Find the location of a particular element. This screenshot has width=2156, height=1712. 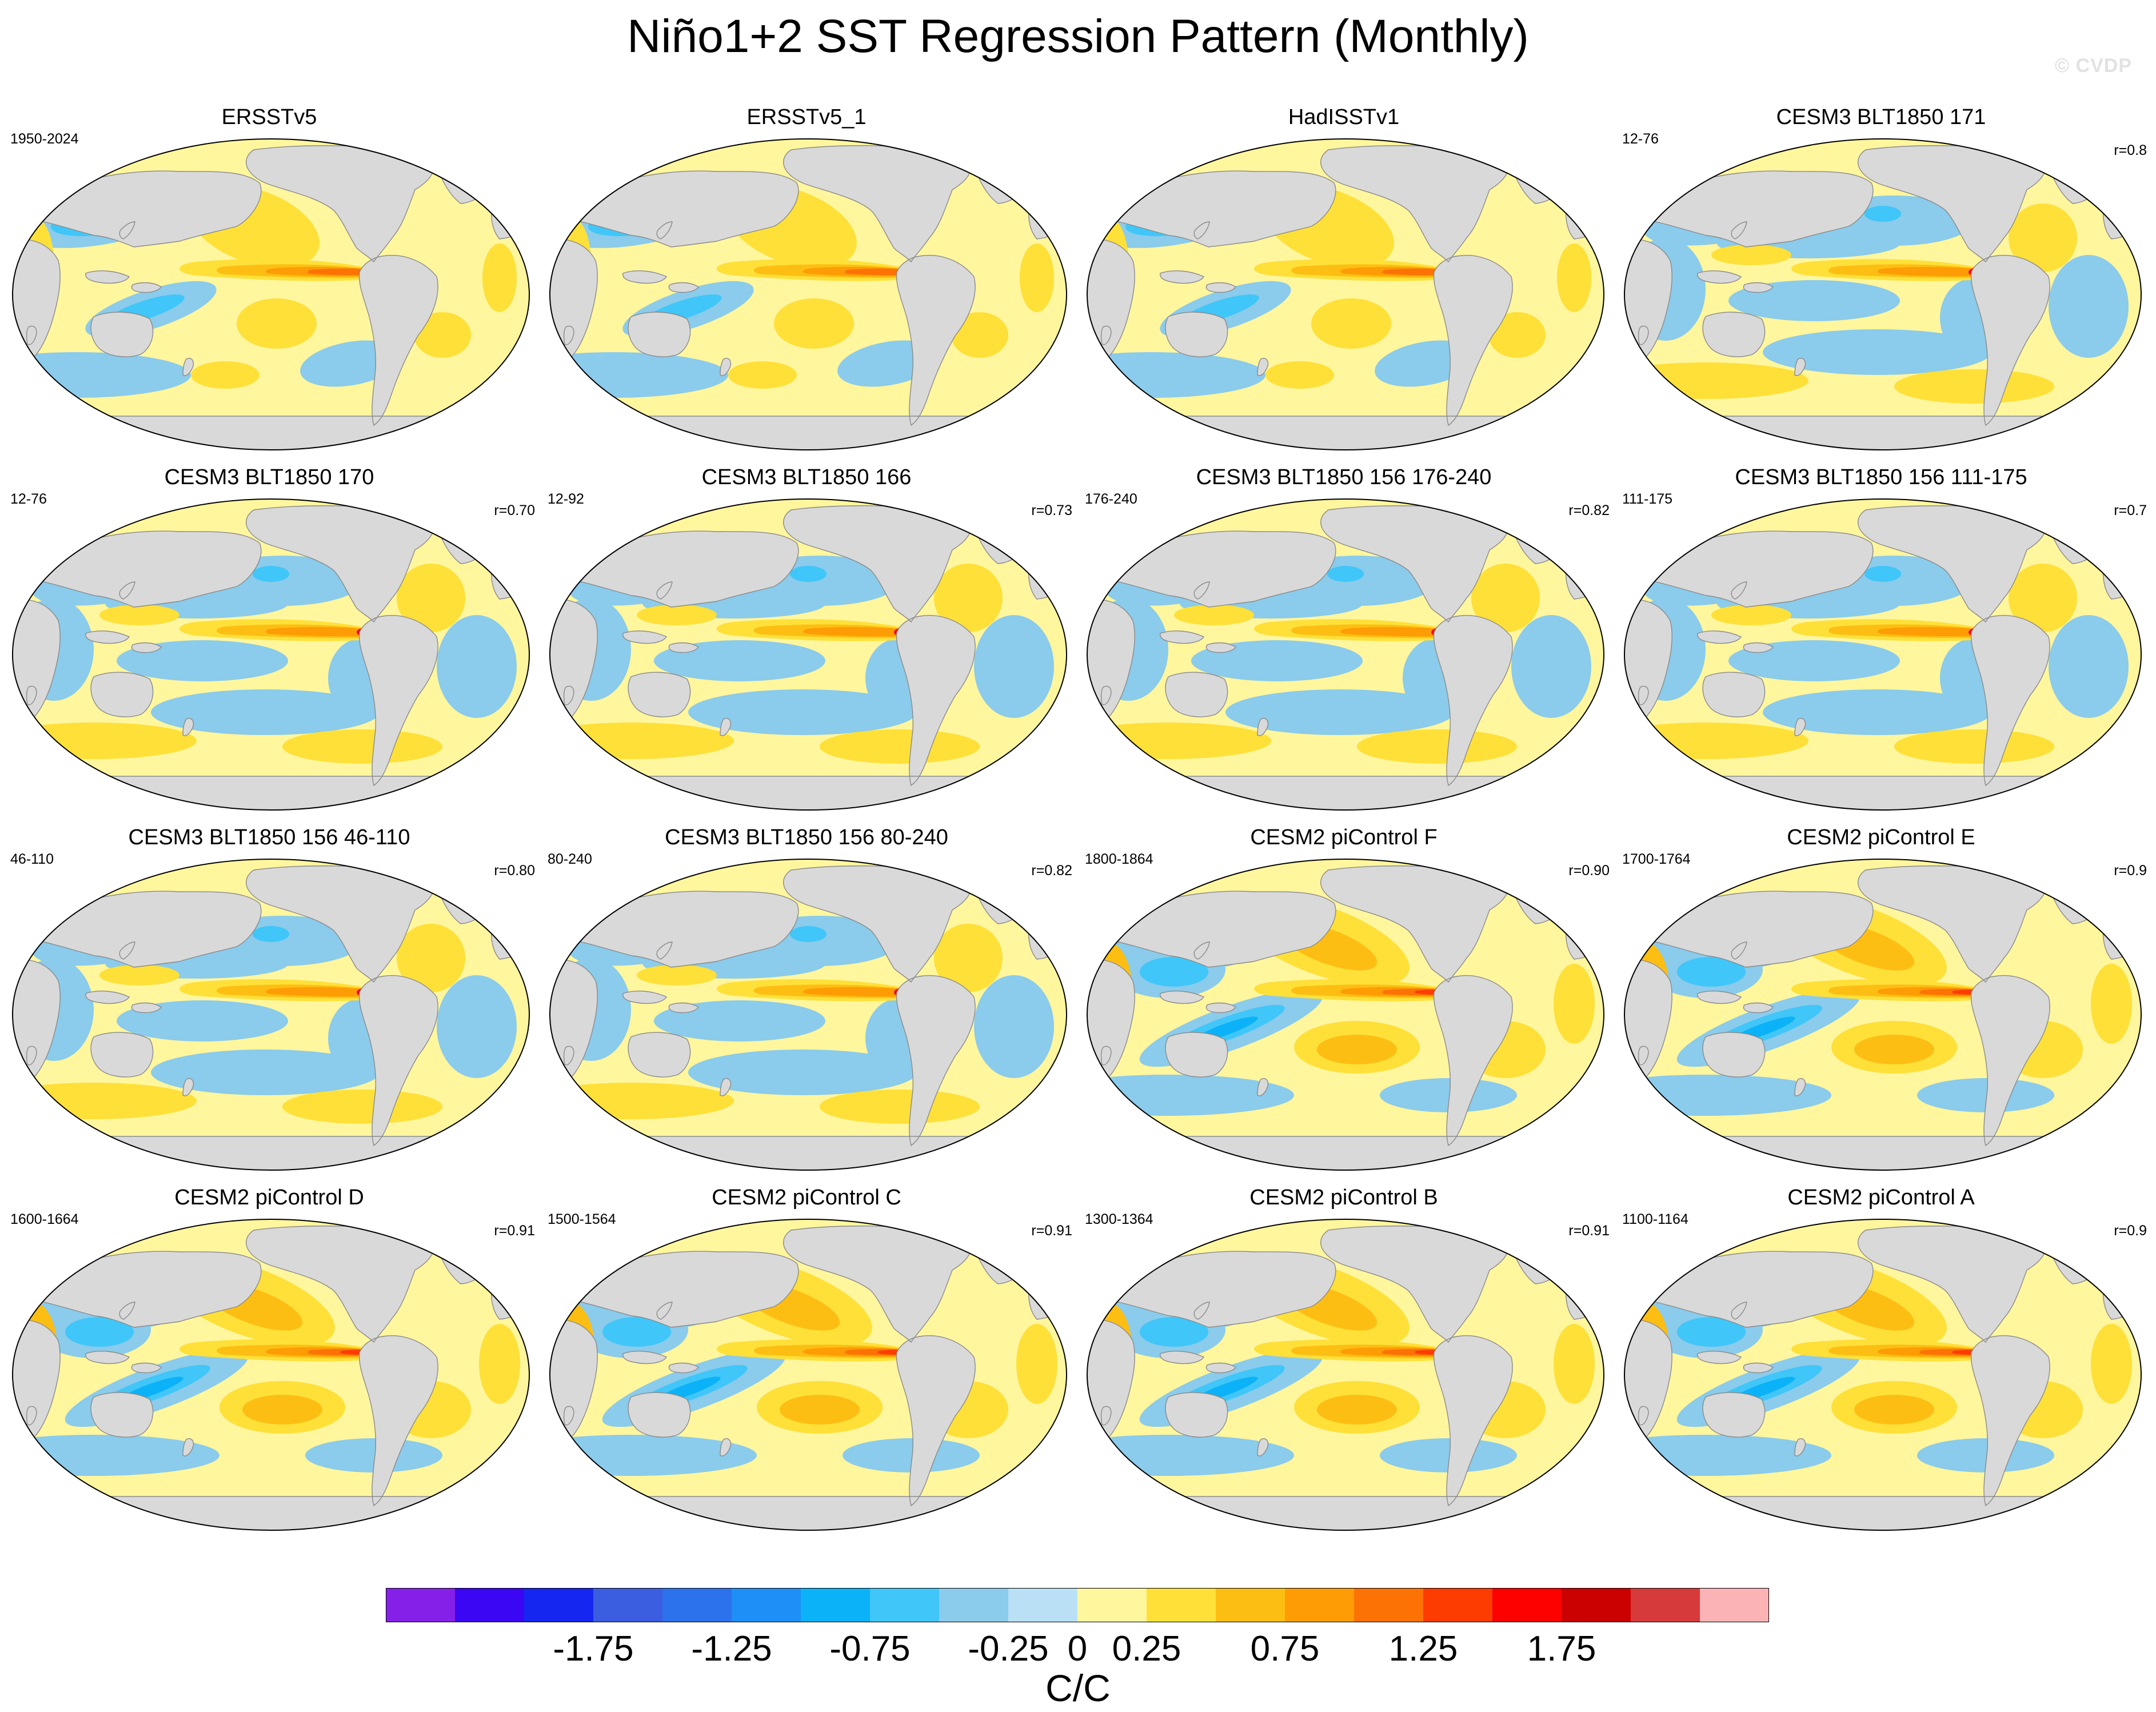

map-panel: CESM2 piControl C 1500-1564 r=0.91 is located at coordinates (806, 1354).